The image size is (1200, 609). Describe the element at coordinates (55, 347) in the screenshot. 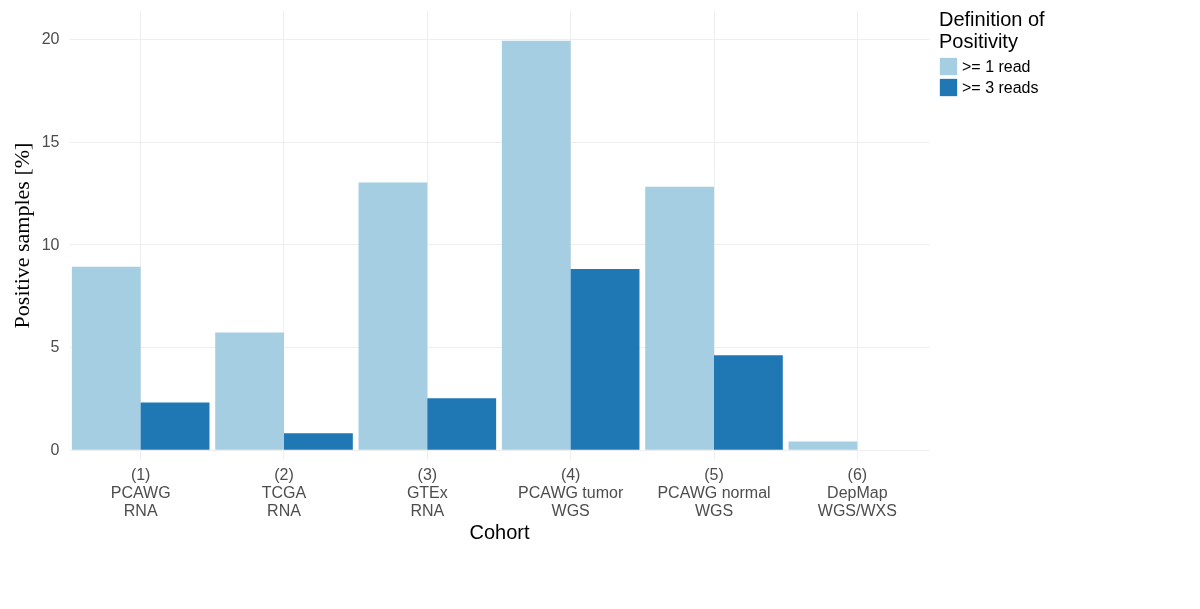

I see `y-tick-label: 5` at that location.